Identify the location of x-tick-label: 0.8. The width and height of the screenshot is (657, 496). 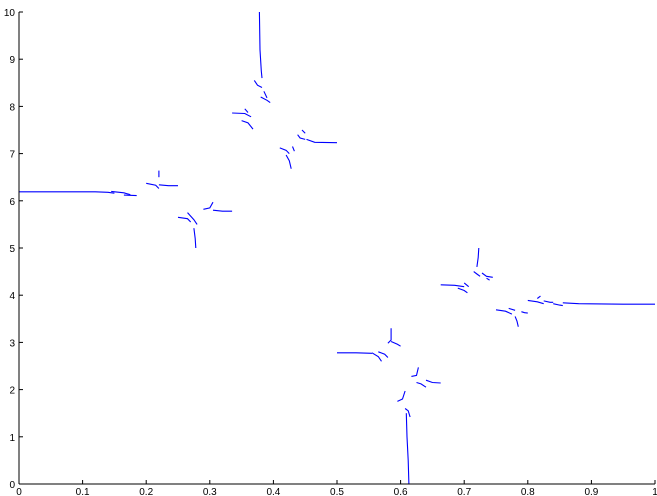
(528, 491).